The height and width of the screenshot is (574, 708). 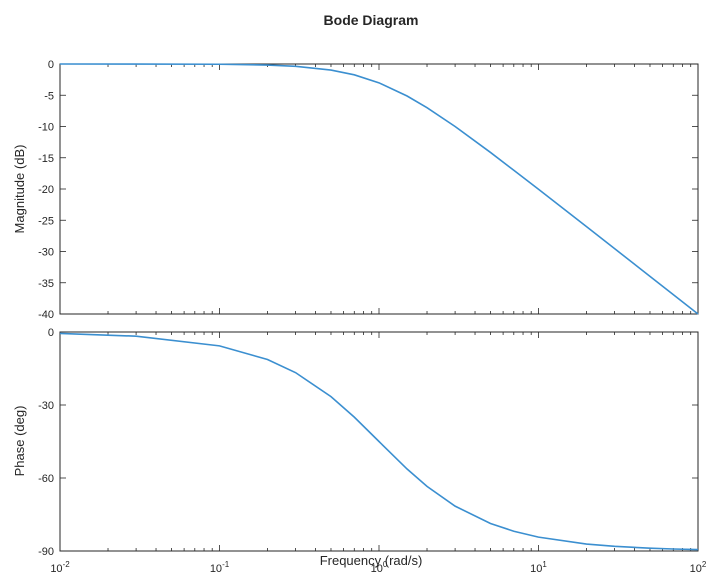 I want to click on phase-y-tick-labels: 0 -30 -60 -90, so click(x=46, y=442).